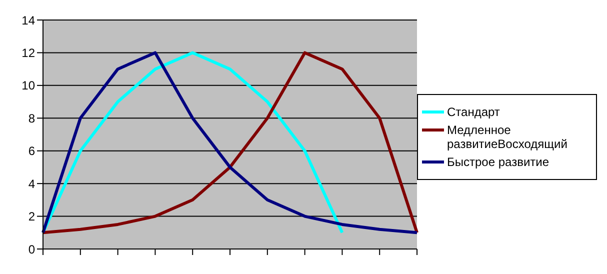 The height and width of the screenshot is (274, 607). Describe the element at coordinates (29, 53) in the screenshot. I see `y-tick-label: 12` at that location.